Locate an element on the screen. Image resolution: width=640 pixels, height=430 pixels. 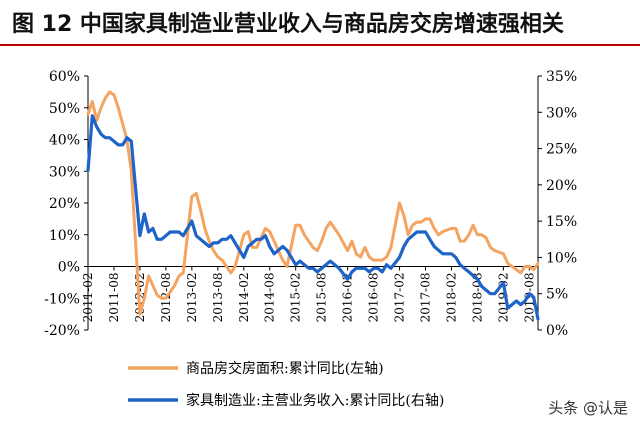
x-tick-label: 2015-08 is located at coordinates (322, 298).